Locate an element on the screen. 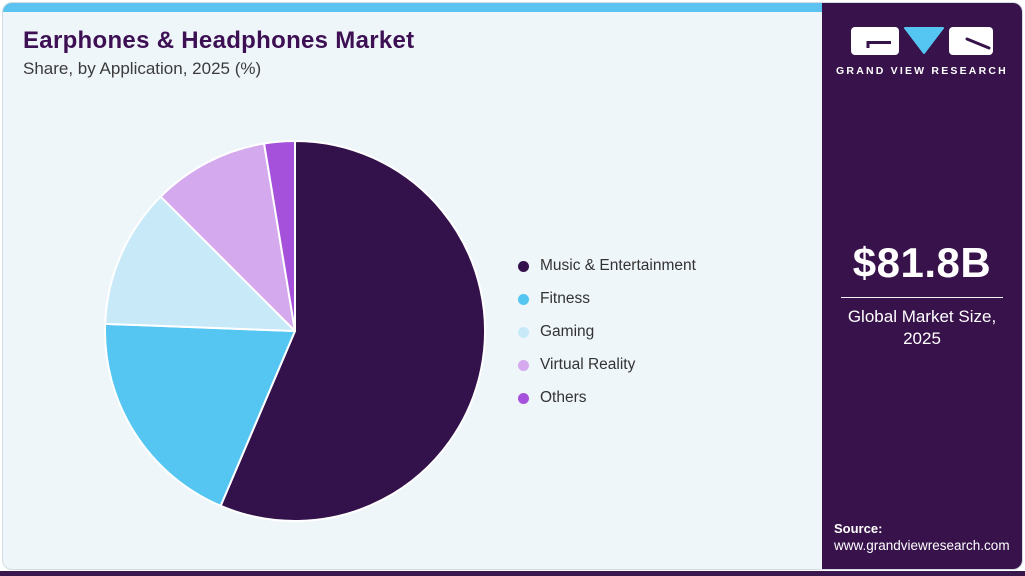  legend-item-others: Others is located at coordinates (607, 398).